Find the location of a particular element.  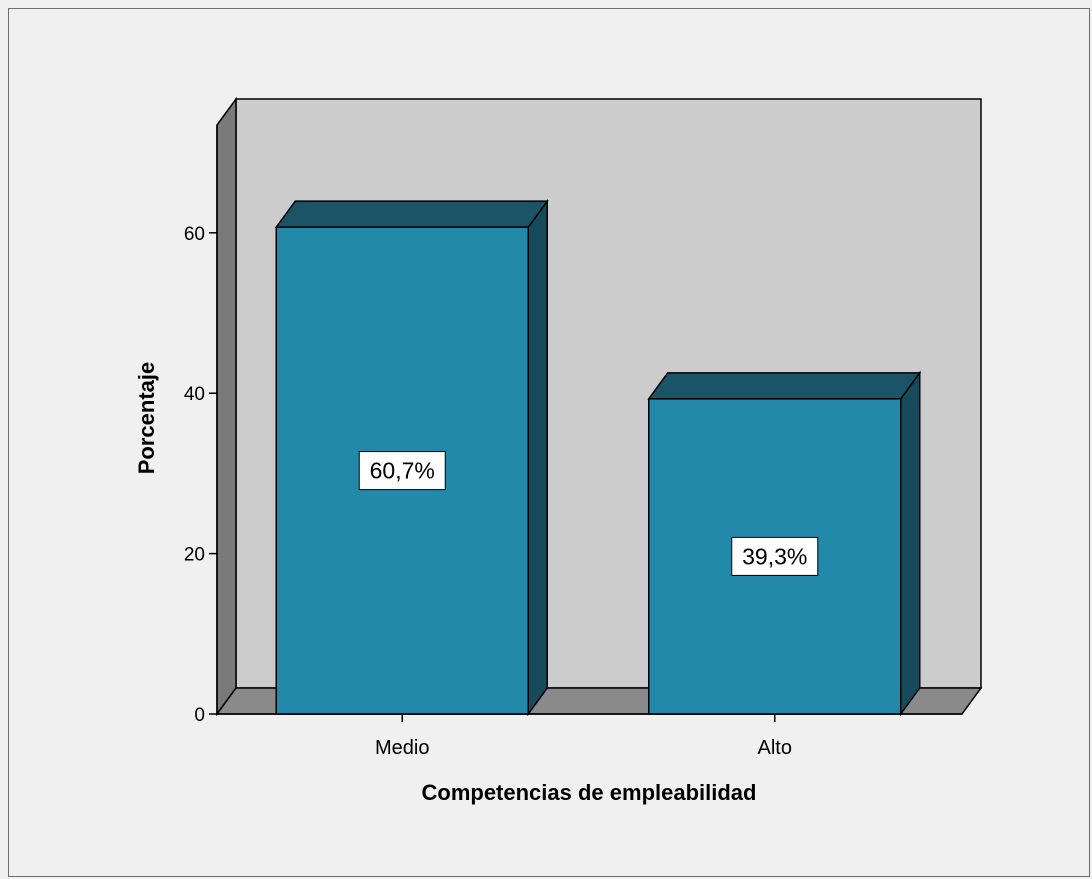

y-axis-title: Porcentaje is located at coordinates (146, 418).